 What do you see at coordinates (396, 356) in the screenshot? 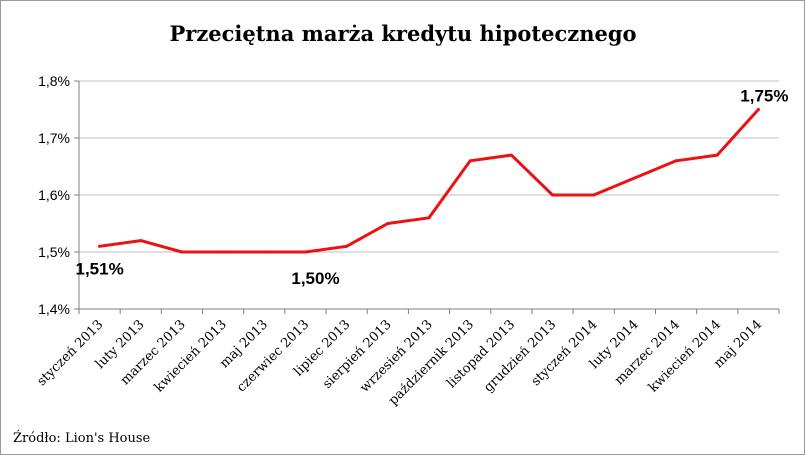
I see `x-tick-label: wrzesień 2013` at bounding box center [396, 356].